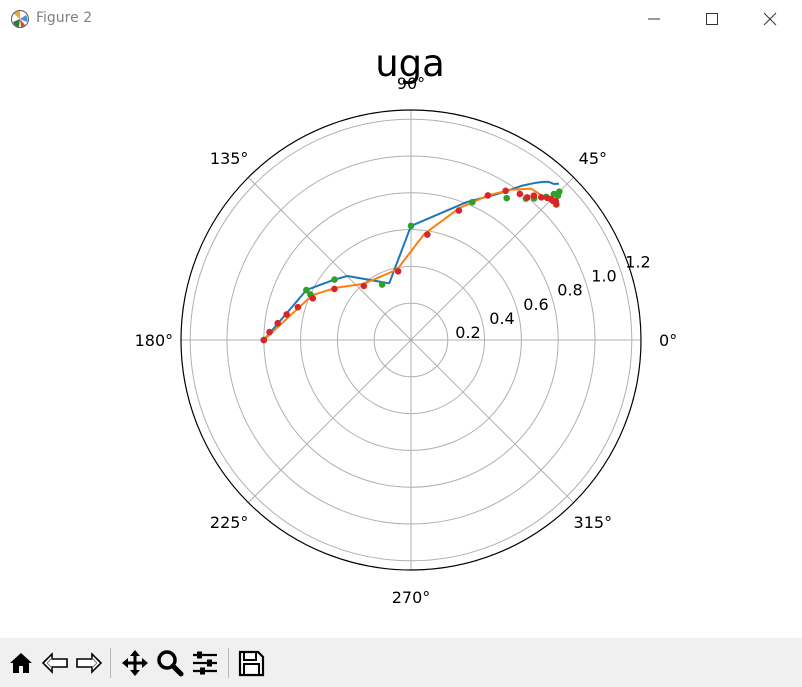 The width and height of the screenshot is (802, 687). What do you see at coordinates (229, 158) in the screenshot?
I see `theta-tick-label: 135°` at bounding box center [229, 158].